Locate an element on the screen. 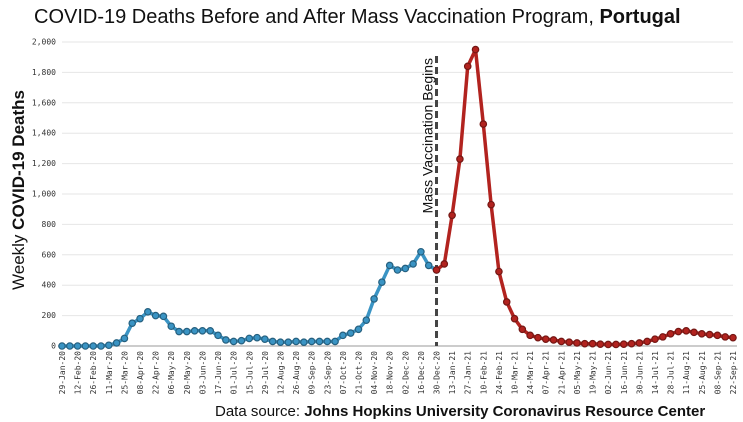 The height and width of the screenshot is (422, 743). x-tick-label: 27-Jan-21 is located at coordinates (468, 373).